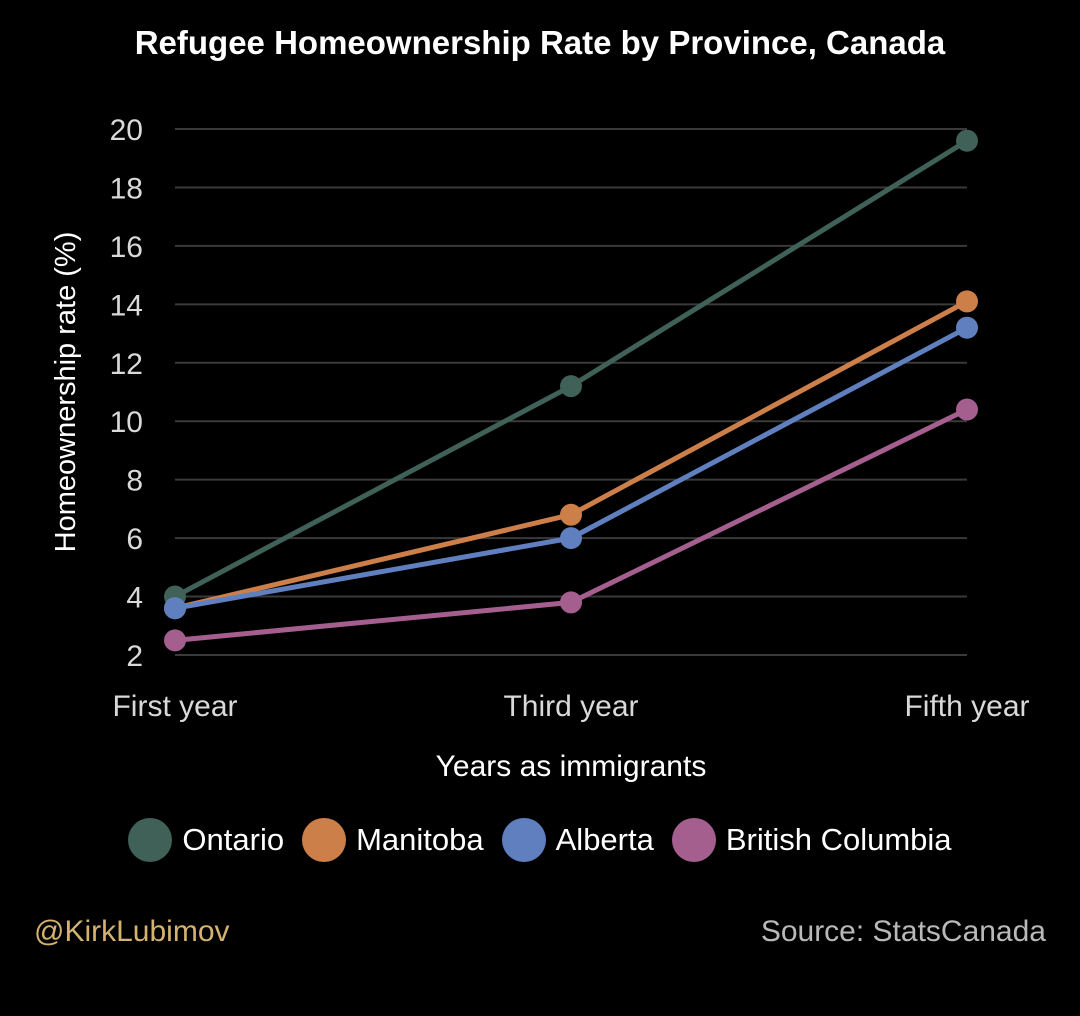  What do you see at coordinates (126, 188) in the screenshot?
I see `y-tick-label: 18` at bounding box center [126, 188].